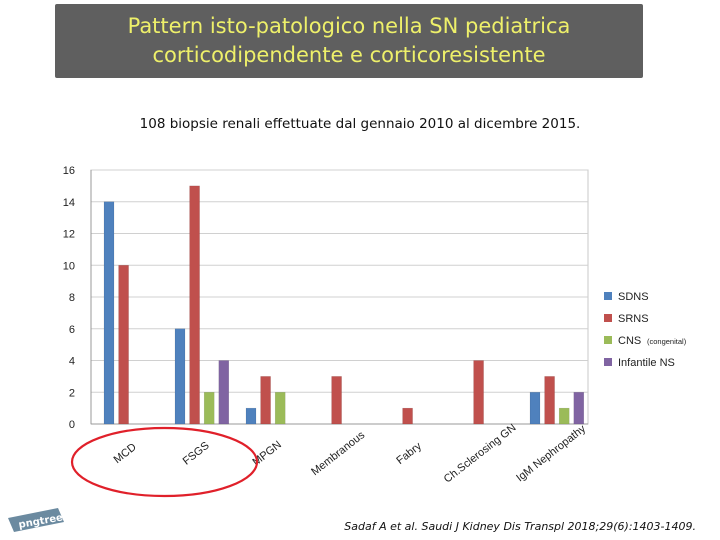 The height and width of the screenshot is (540, 720). Describe the element at coordinates (69, 203) in the screenshot. I see `y-tick-label: 14` at that location.